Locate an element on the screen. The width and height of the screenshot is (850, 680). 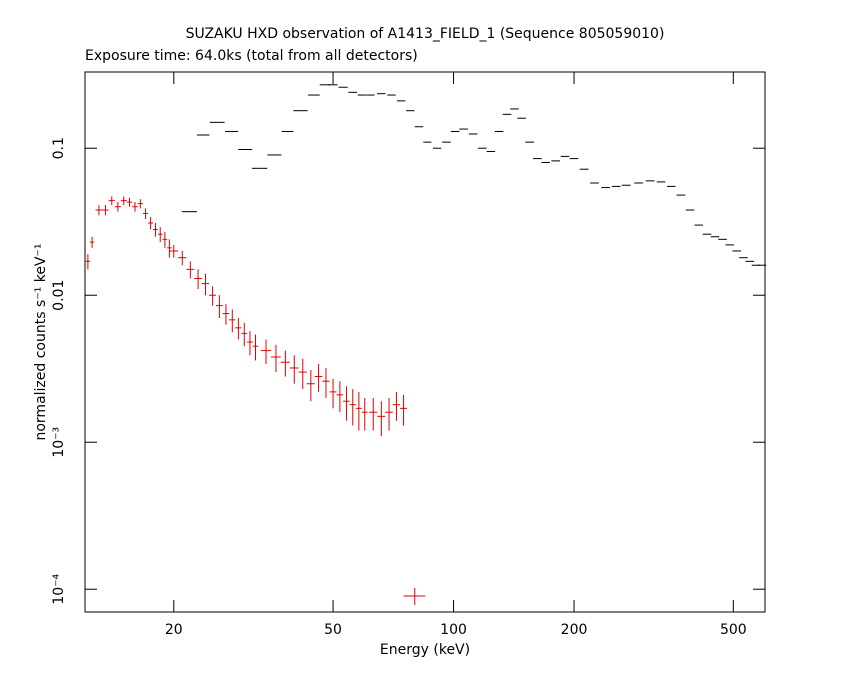
y-tick-label: 0.1 is located at coordinates (59, 148).